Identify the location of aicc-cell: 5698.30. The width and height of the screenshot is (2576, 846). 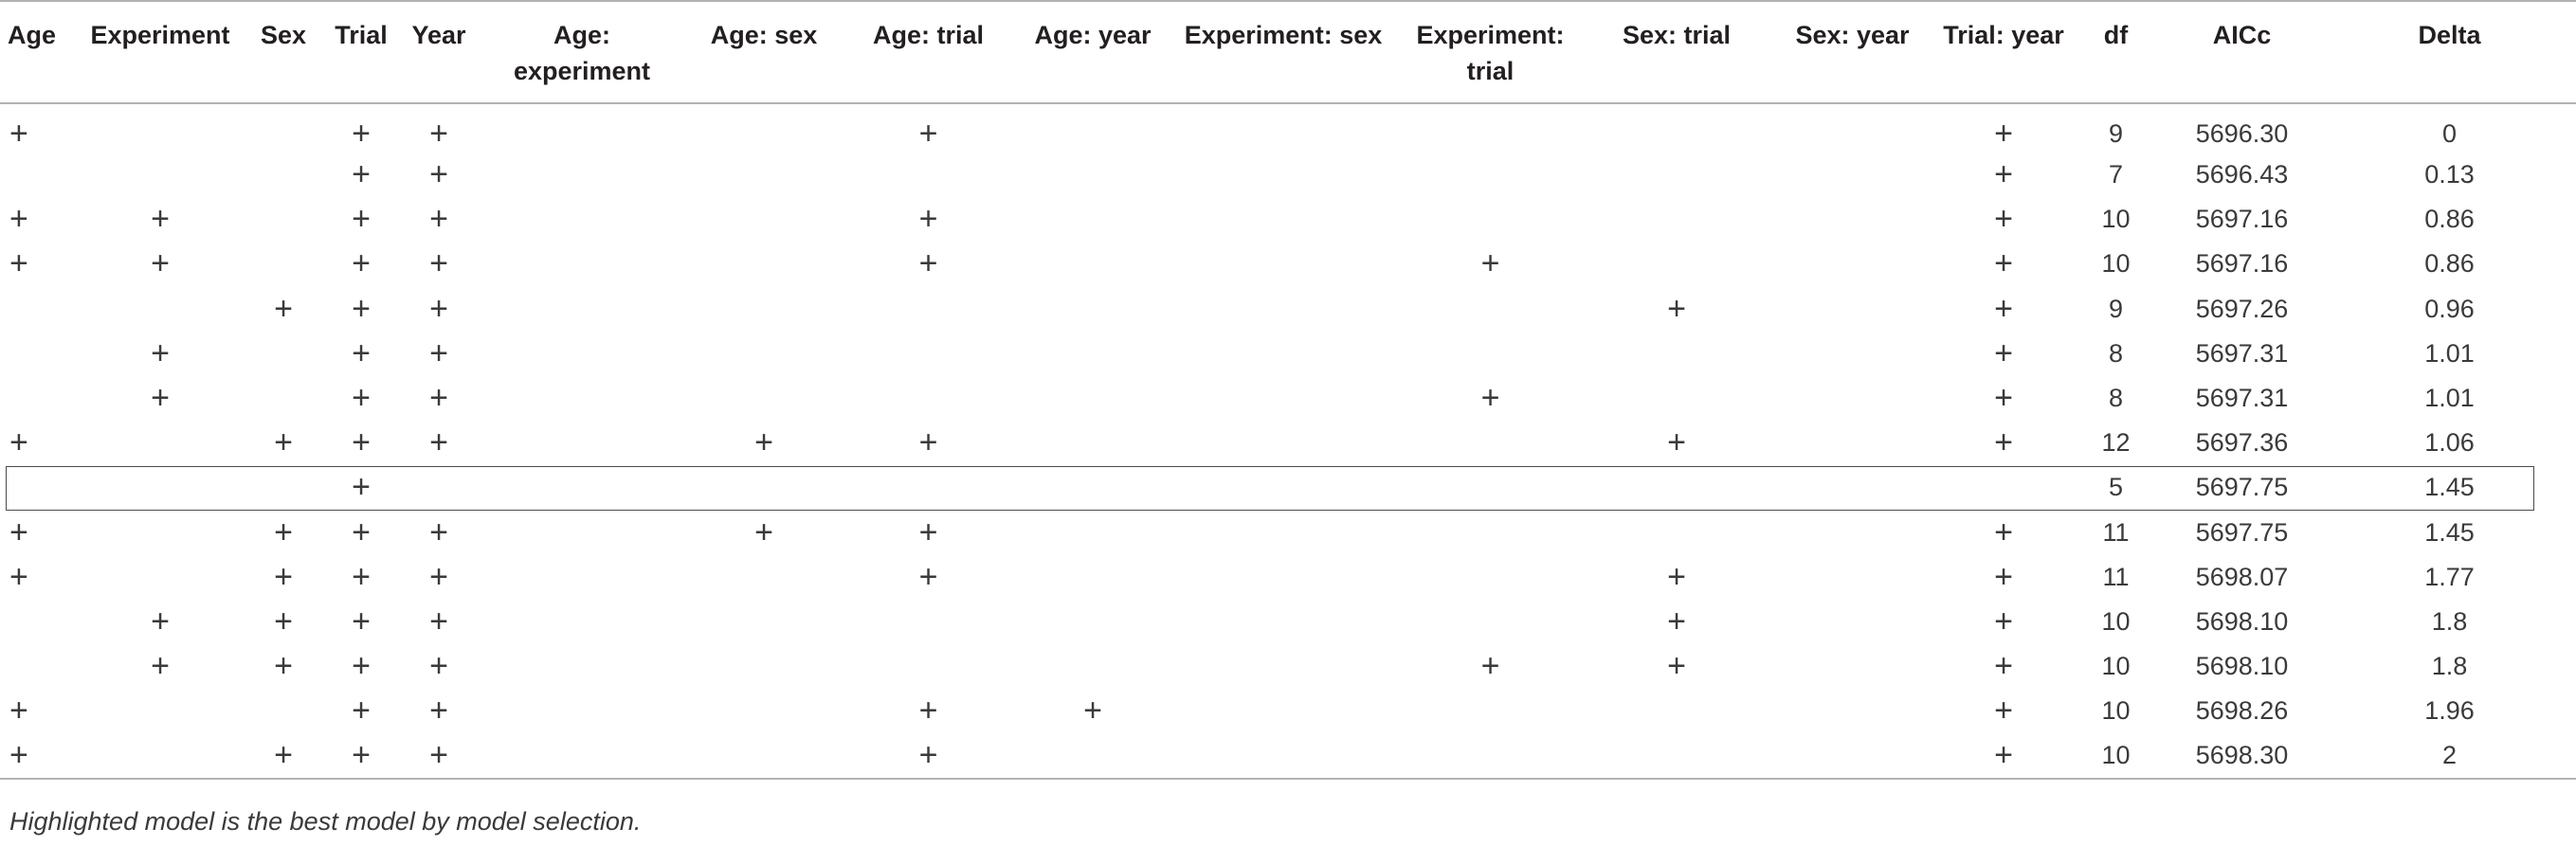
(2242, 756).